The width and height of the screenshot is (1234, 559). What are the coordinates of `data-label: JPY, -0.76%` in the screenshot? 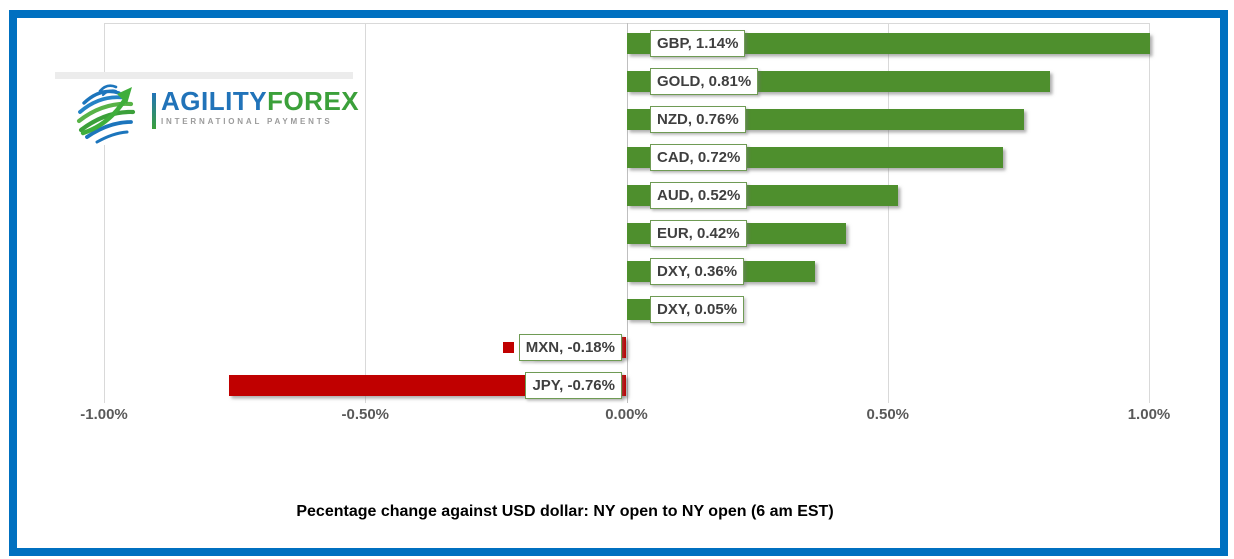 It's located at (573, 385).